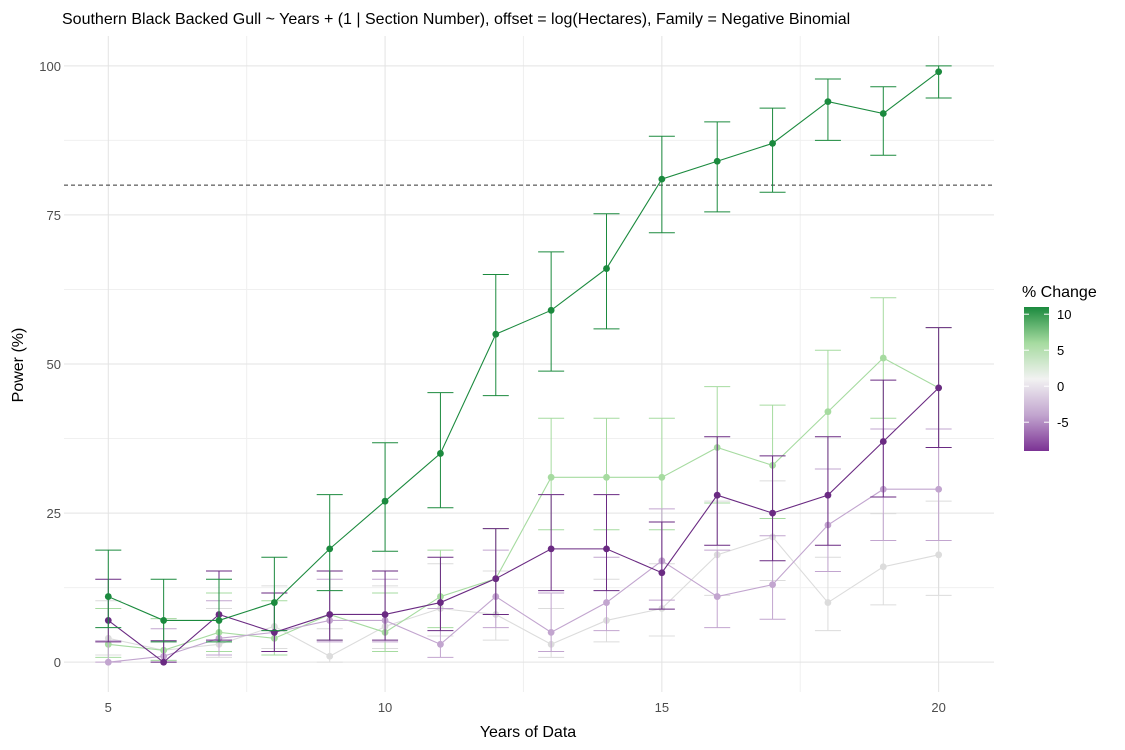 This screenshot has width=1125, height=750. Describe the element at coordinates (385, 707) in the screenshot. I see `x-tick-label: 10` at that location.